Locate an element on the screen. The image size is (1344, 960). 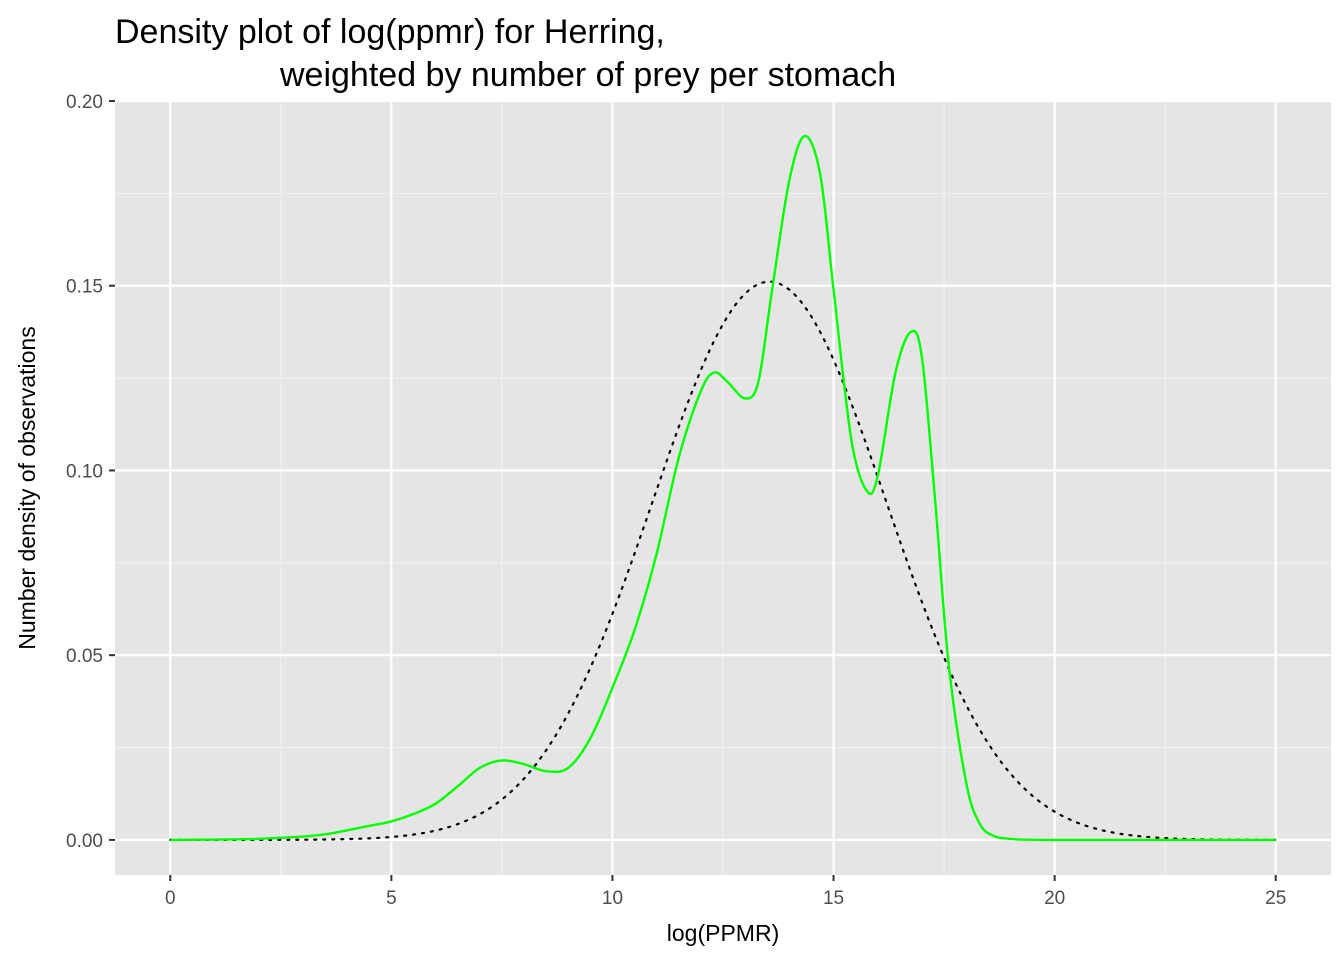
y-tick-label: 0.10 is located at coordinates (84, 471).